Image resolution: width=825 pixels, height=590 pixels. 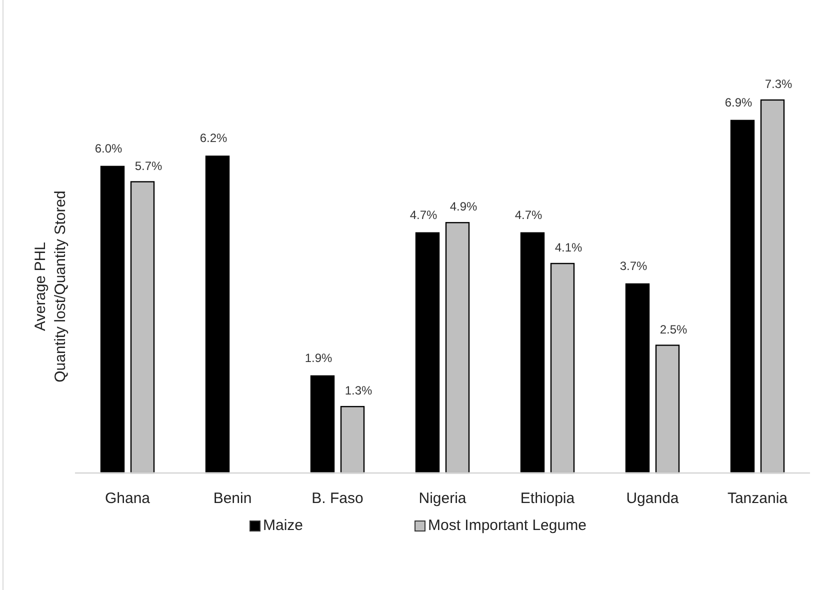 I want to click on x-tick-label: Tanzania, so click(x=757, y=498).